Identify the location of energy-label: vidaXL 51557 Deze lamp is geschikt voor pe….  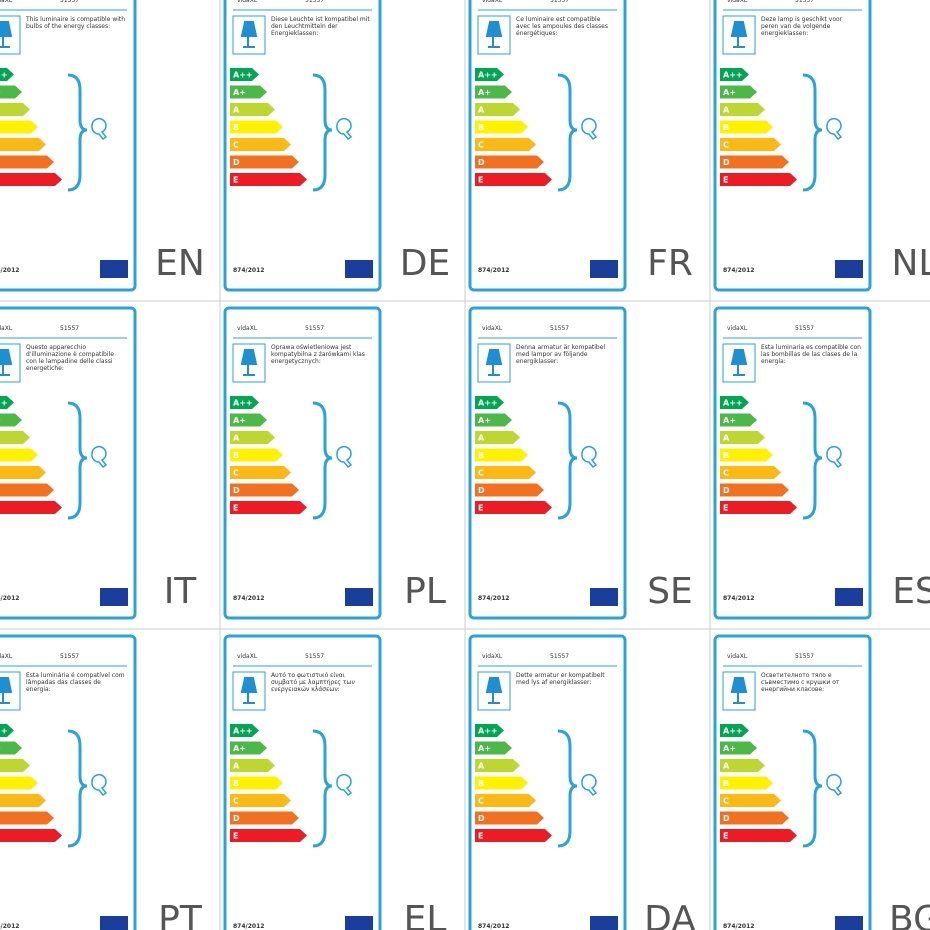
(792, 146).